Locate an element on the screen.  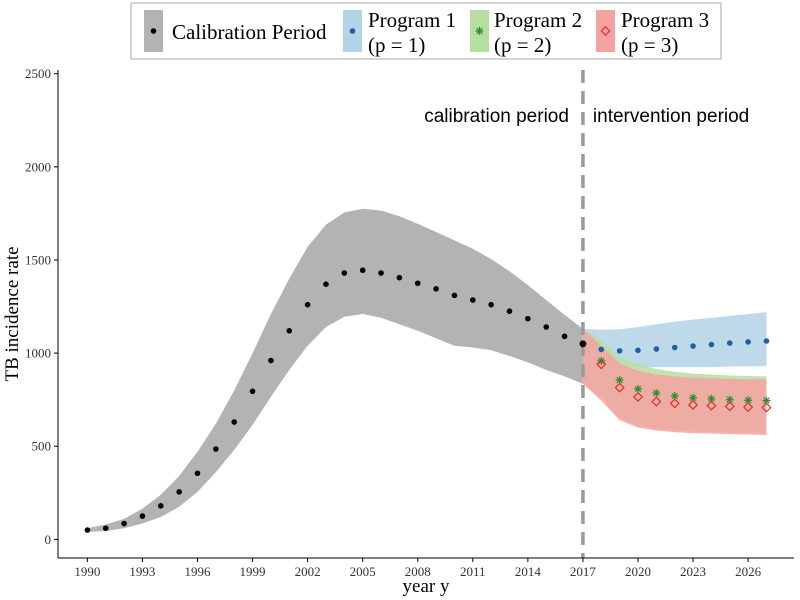
y-axis-label: TB incidence rate is located at coordinates (12, 313).